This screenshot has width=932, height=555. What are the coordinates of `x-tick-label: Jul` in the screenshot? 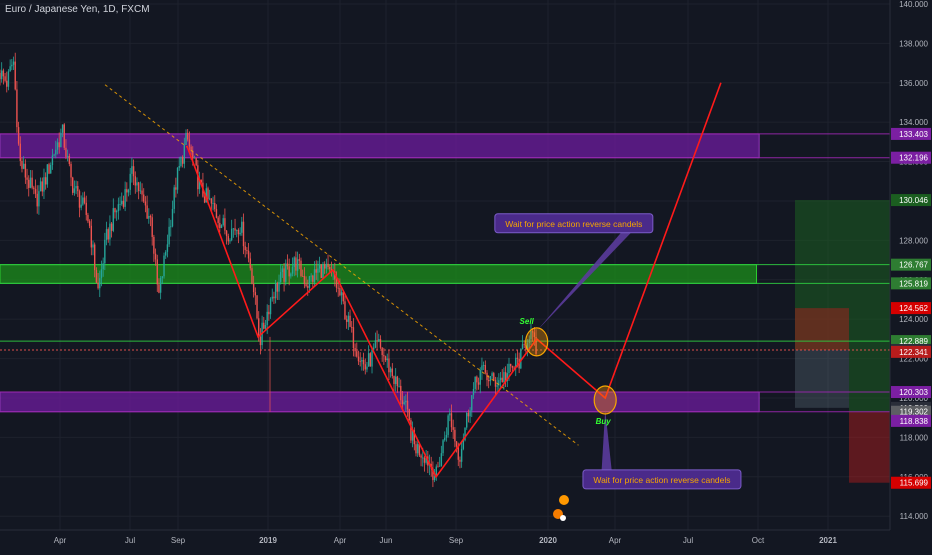 It's located at (130, 540).